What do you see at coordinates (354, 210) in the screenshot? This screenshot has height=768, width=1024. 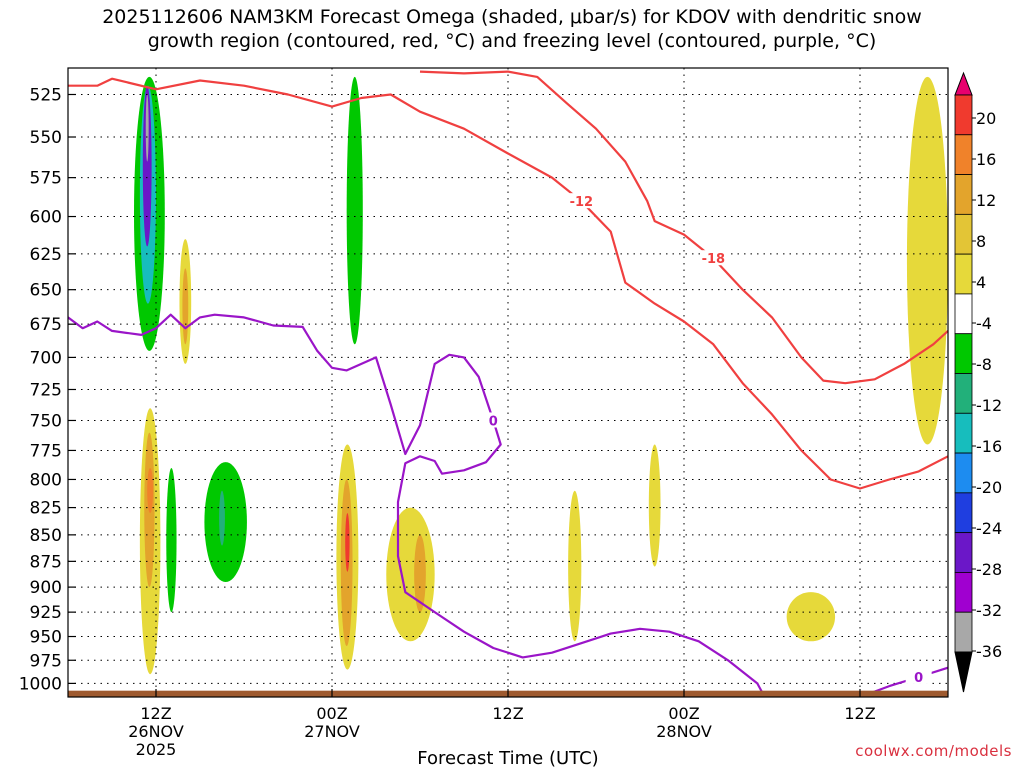 I see `omega-region-sinking-01z` at bounding box center [354, 210].